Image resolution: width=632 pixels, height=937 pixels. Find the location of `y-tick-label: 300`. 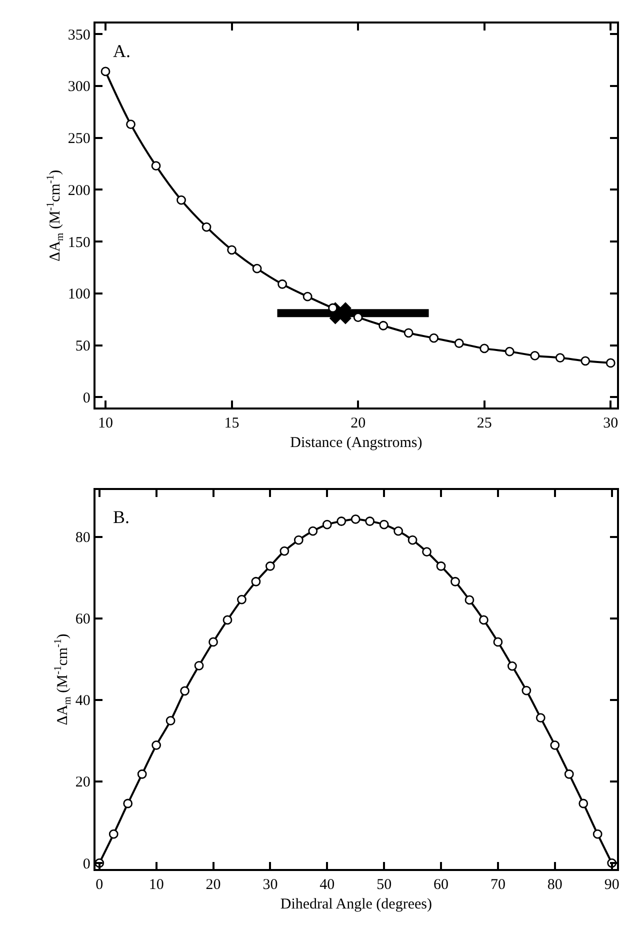

y-tick-label: 300 is located at coordinates (79, 87).